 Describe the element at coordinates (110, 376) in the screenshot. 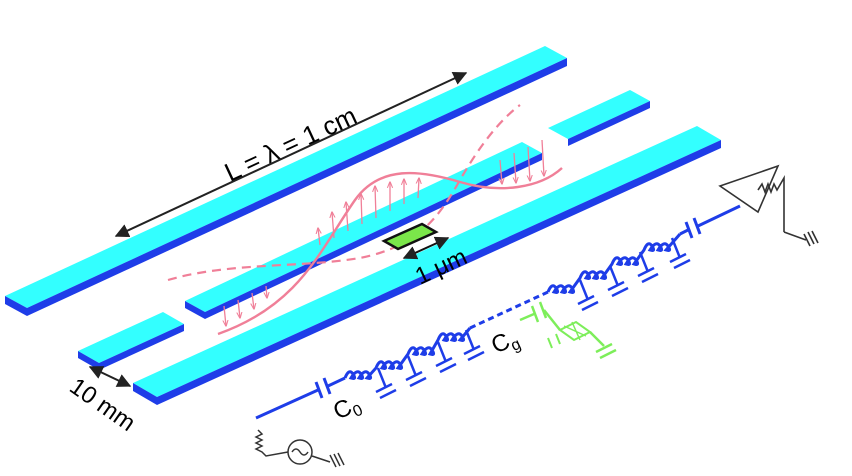

I see `gap-arrow` at that location.